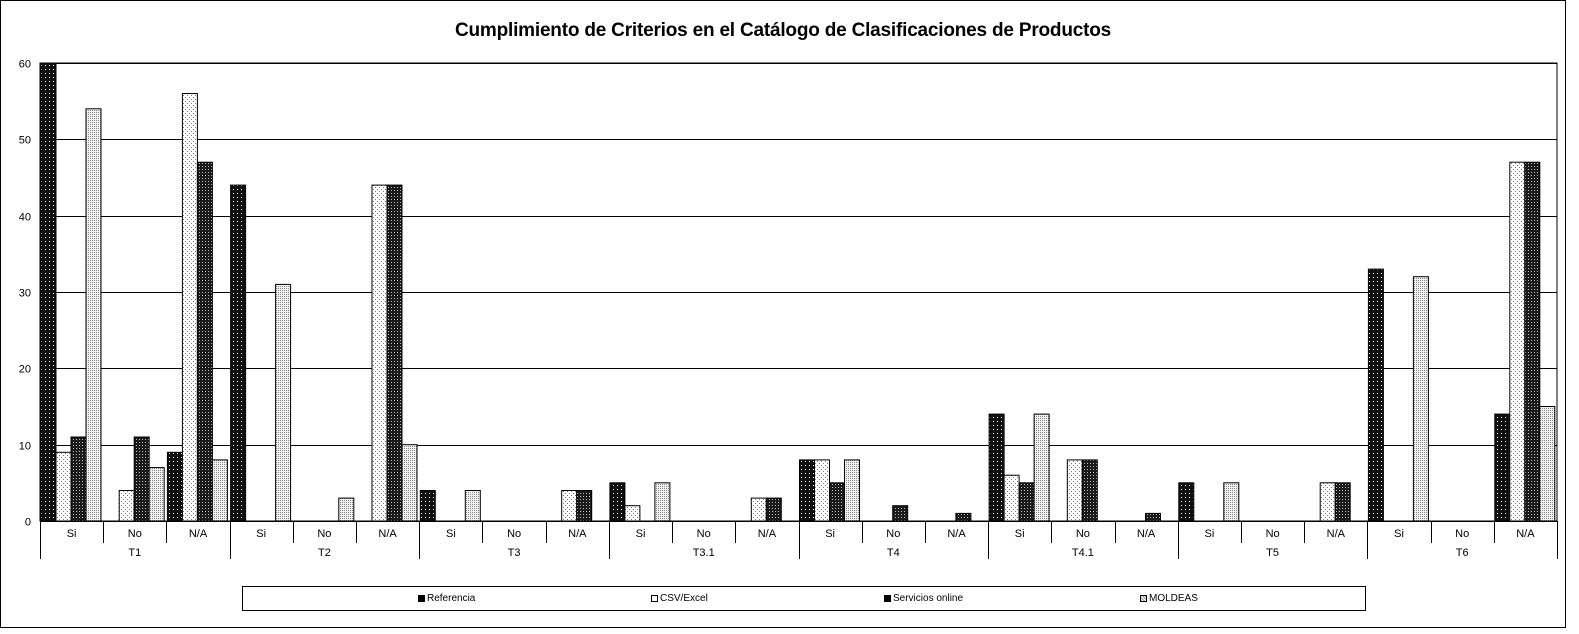  I want to click on legend-label: CSV/Excel, so click(684, 598).